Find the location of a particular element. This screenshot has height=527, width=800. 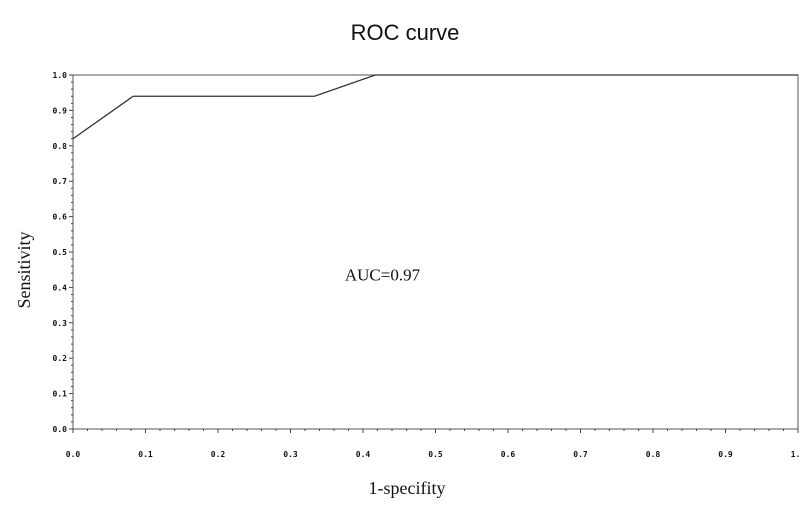

y-axis: 0.0 0.1 0.2 0.3 0.4 0.5 0.6 0.7 0.8 0.9 1.0 is located at coordinates (63, 252).